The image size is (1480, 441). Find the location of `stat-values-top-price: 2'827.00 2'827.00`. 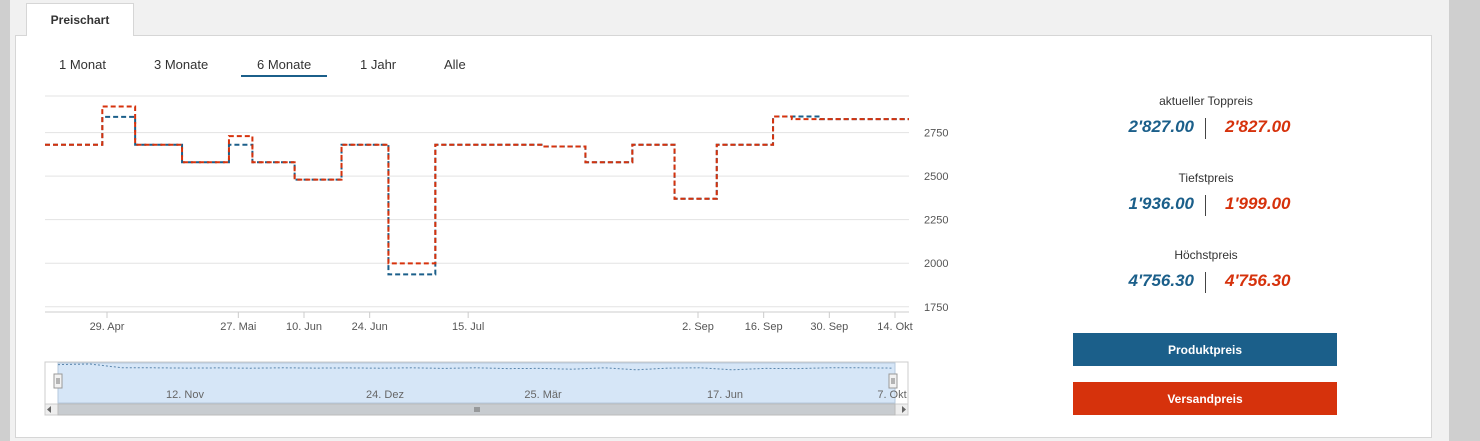

stat-values-top-price: 2'827.00 2'827.00 is located at coordinates (1206, 129).